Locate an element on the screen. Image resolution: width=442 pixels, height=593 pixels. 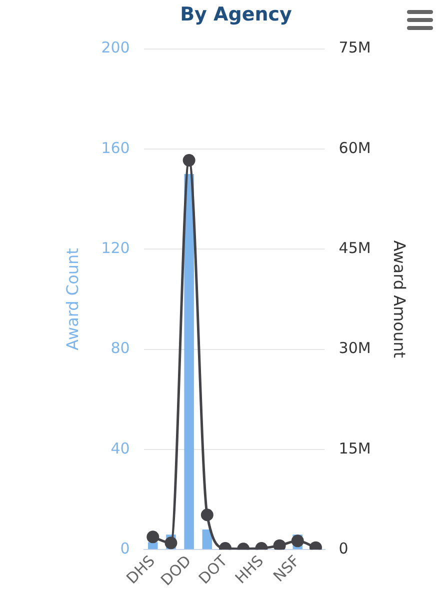
y2-tick-label: 15M is located at coordinates (354, 448).